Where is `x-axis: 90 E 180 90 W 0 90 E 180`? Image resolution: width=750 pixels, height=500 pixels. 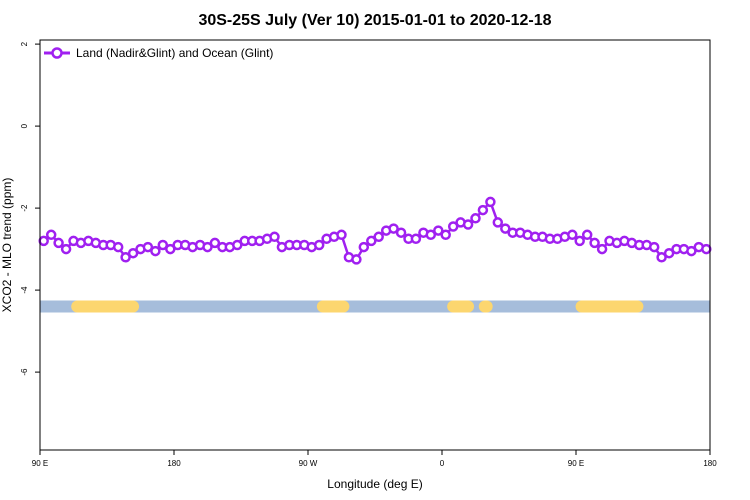 x-axis: 90 E 180 90 W 0 90 E 180 is located at coordinates (374, 459).